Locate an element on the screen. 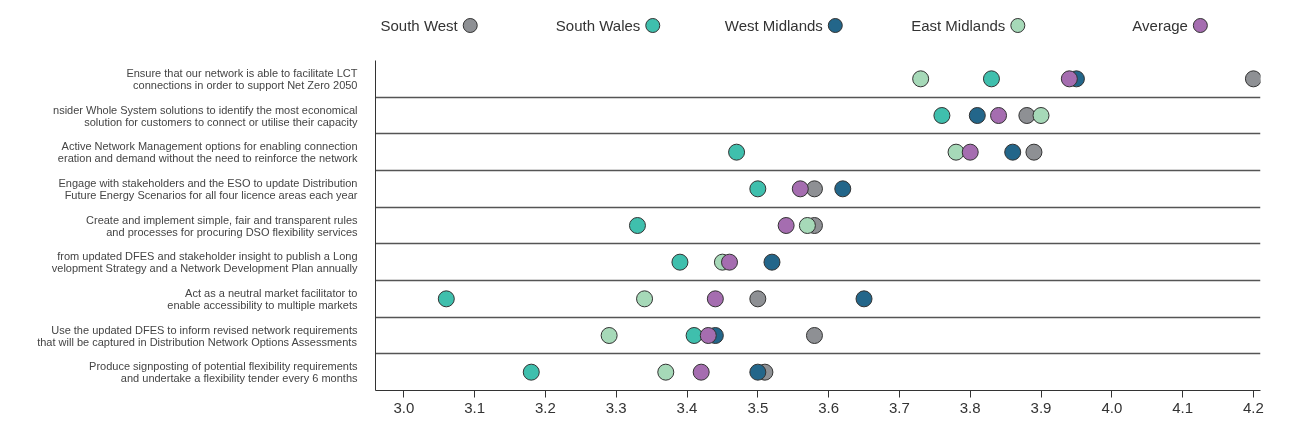  x-tick-label: 4.0 is located at coordinates (1112, 407).